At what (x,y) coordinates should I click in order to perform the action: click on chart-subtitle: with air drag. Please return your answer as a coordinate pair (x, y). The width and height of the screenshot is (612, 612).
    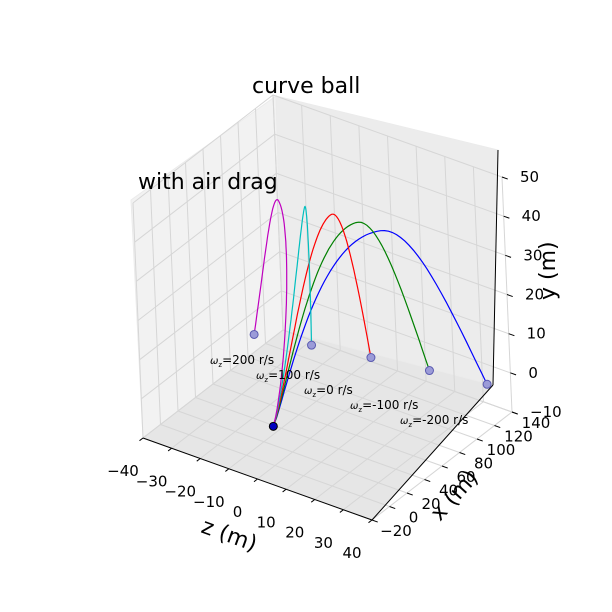
    Looking at the image, I should click on (208, 182).